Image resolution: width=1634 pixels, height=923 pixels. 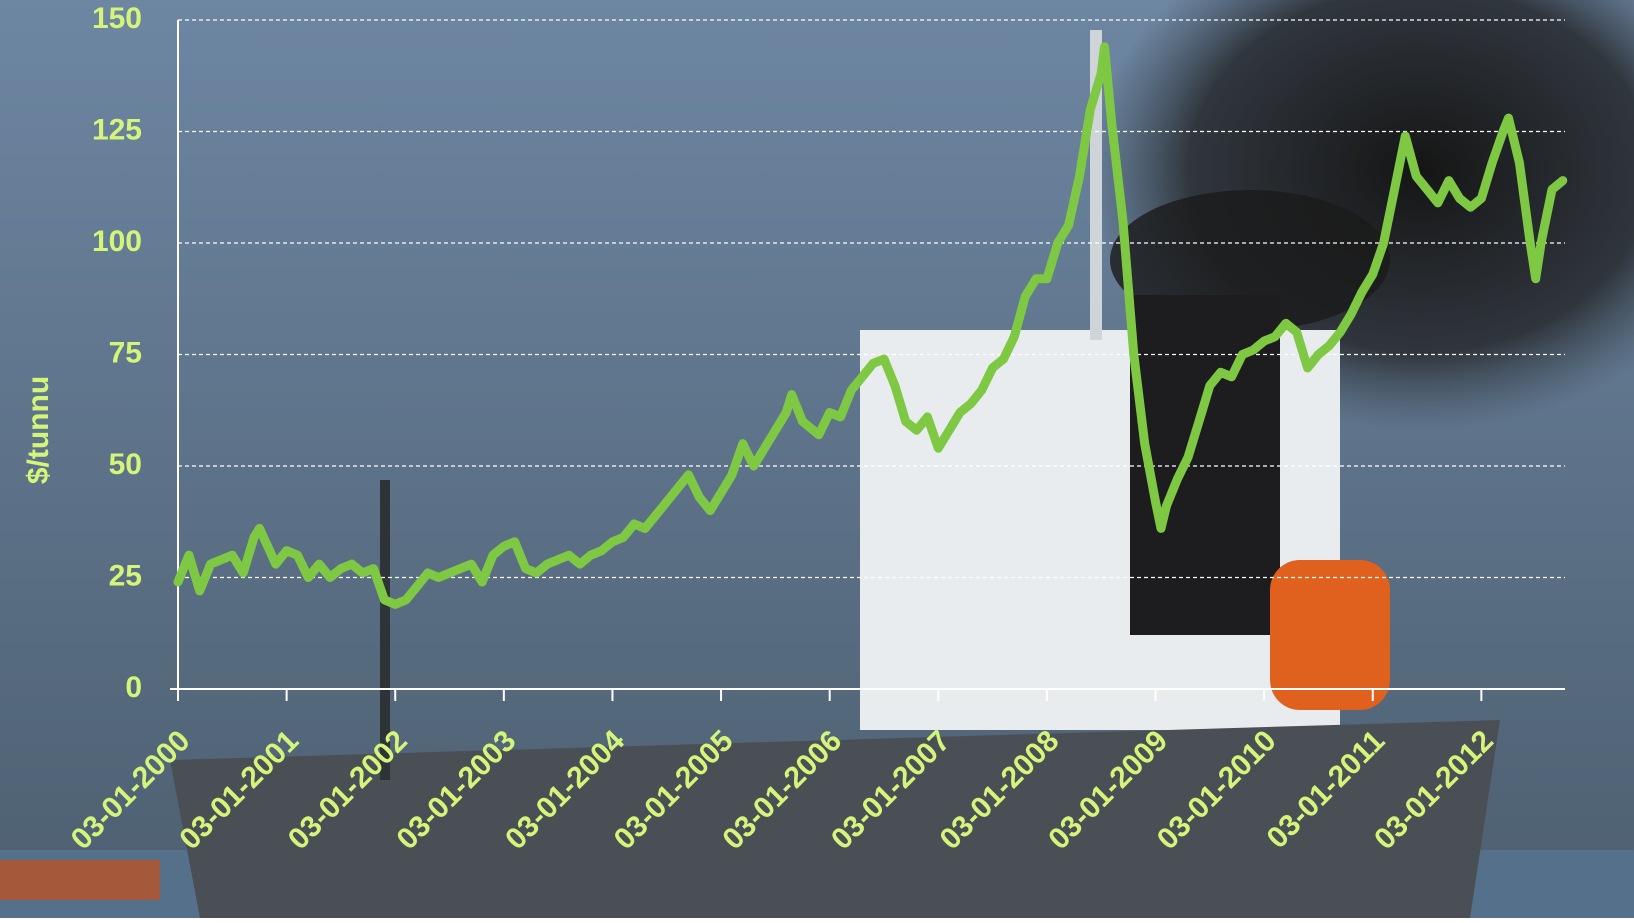 I want to click on y-tick-label: 0, so click(x=133, y=687).